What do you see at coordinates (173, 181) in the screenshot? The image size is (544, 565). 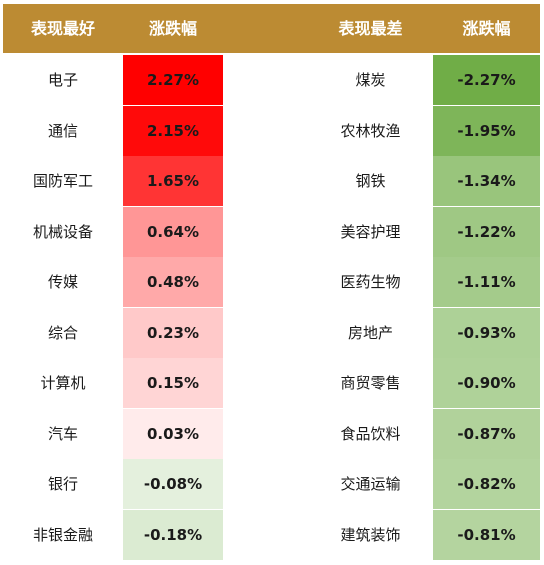 I see `best-sector-change: 1.65%` at bounding box center [173, 181].